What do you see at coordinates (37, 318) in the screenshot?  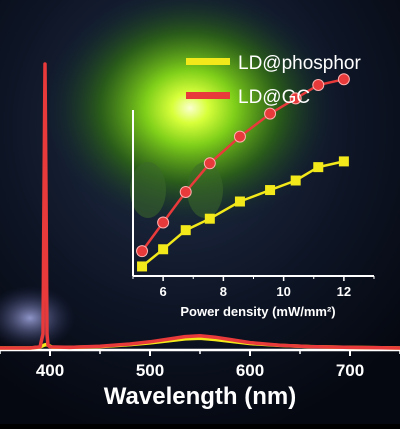 I see `purple-blob` at bounding box center [37, 318].